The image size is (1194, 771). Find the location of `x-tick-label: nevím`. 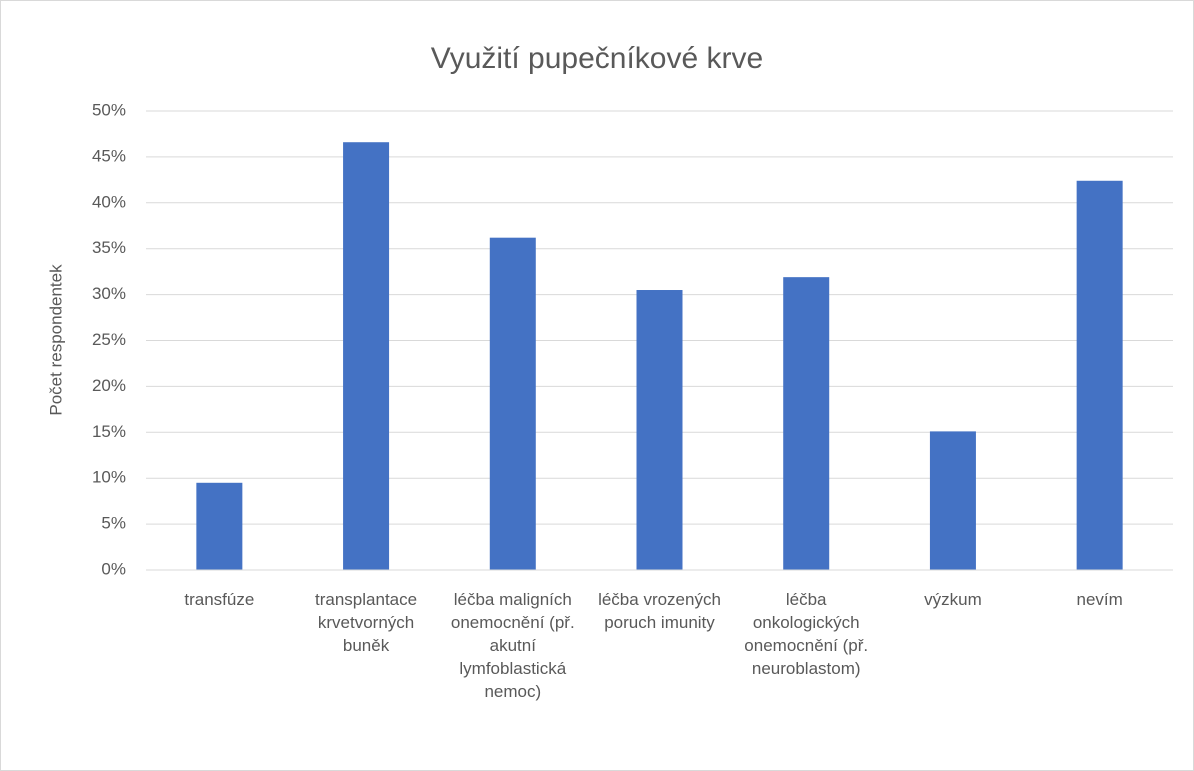

x-tick-label: nevím is located at coordinates (1099, 599).